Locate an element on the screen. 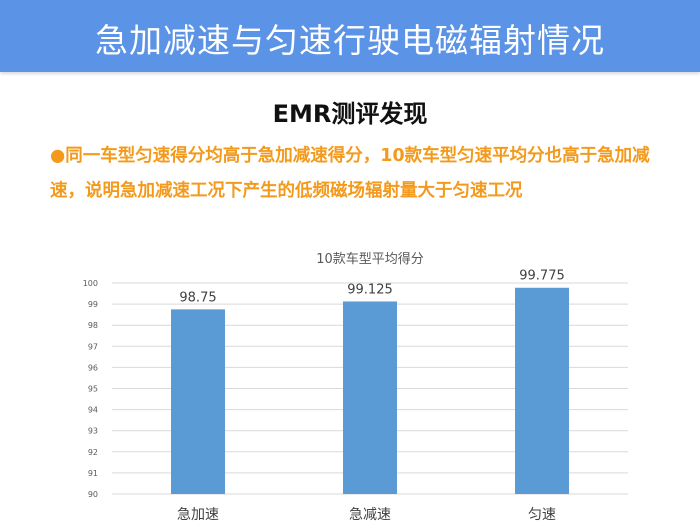 This screenshot has width=700, height=530. y-tick-label: 99 is located at coordinates (93, 304).